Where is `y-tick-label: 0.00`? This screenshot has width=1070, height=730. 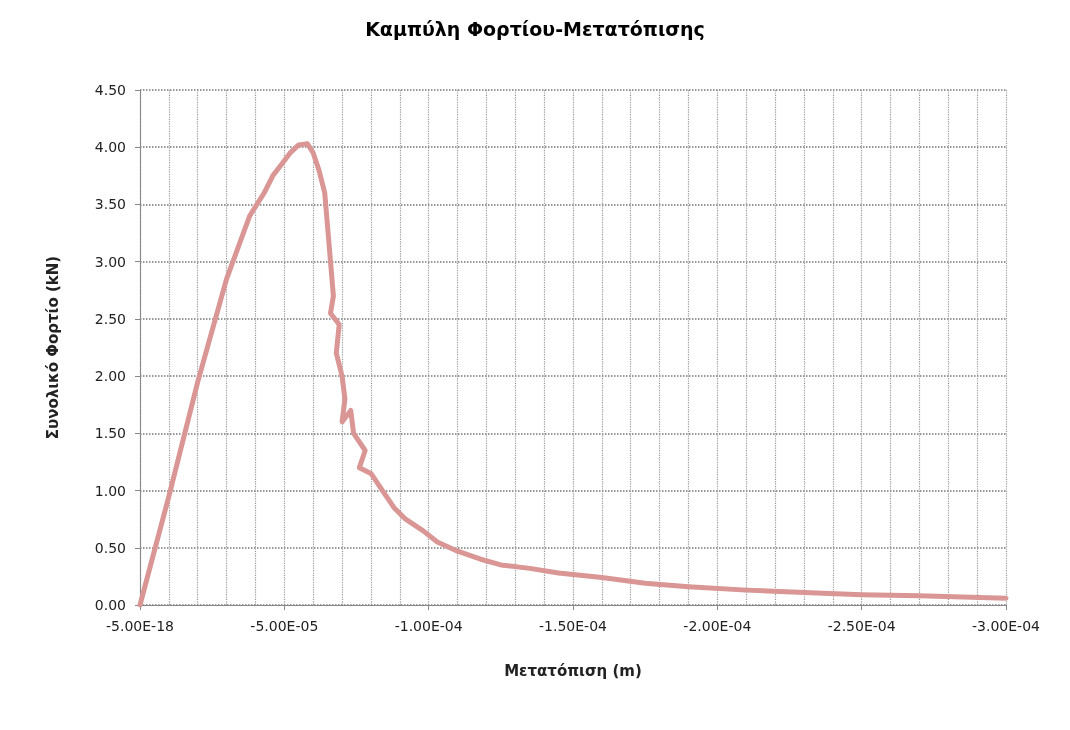 y-tick-label: 0.00 is located at coordinates (110, 605).